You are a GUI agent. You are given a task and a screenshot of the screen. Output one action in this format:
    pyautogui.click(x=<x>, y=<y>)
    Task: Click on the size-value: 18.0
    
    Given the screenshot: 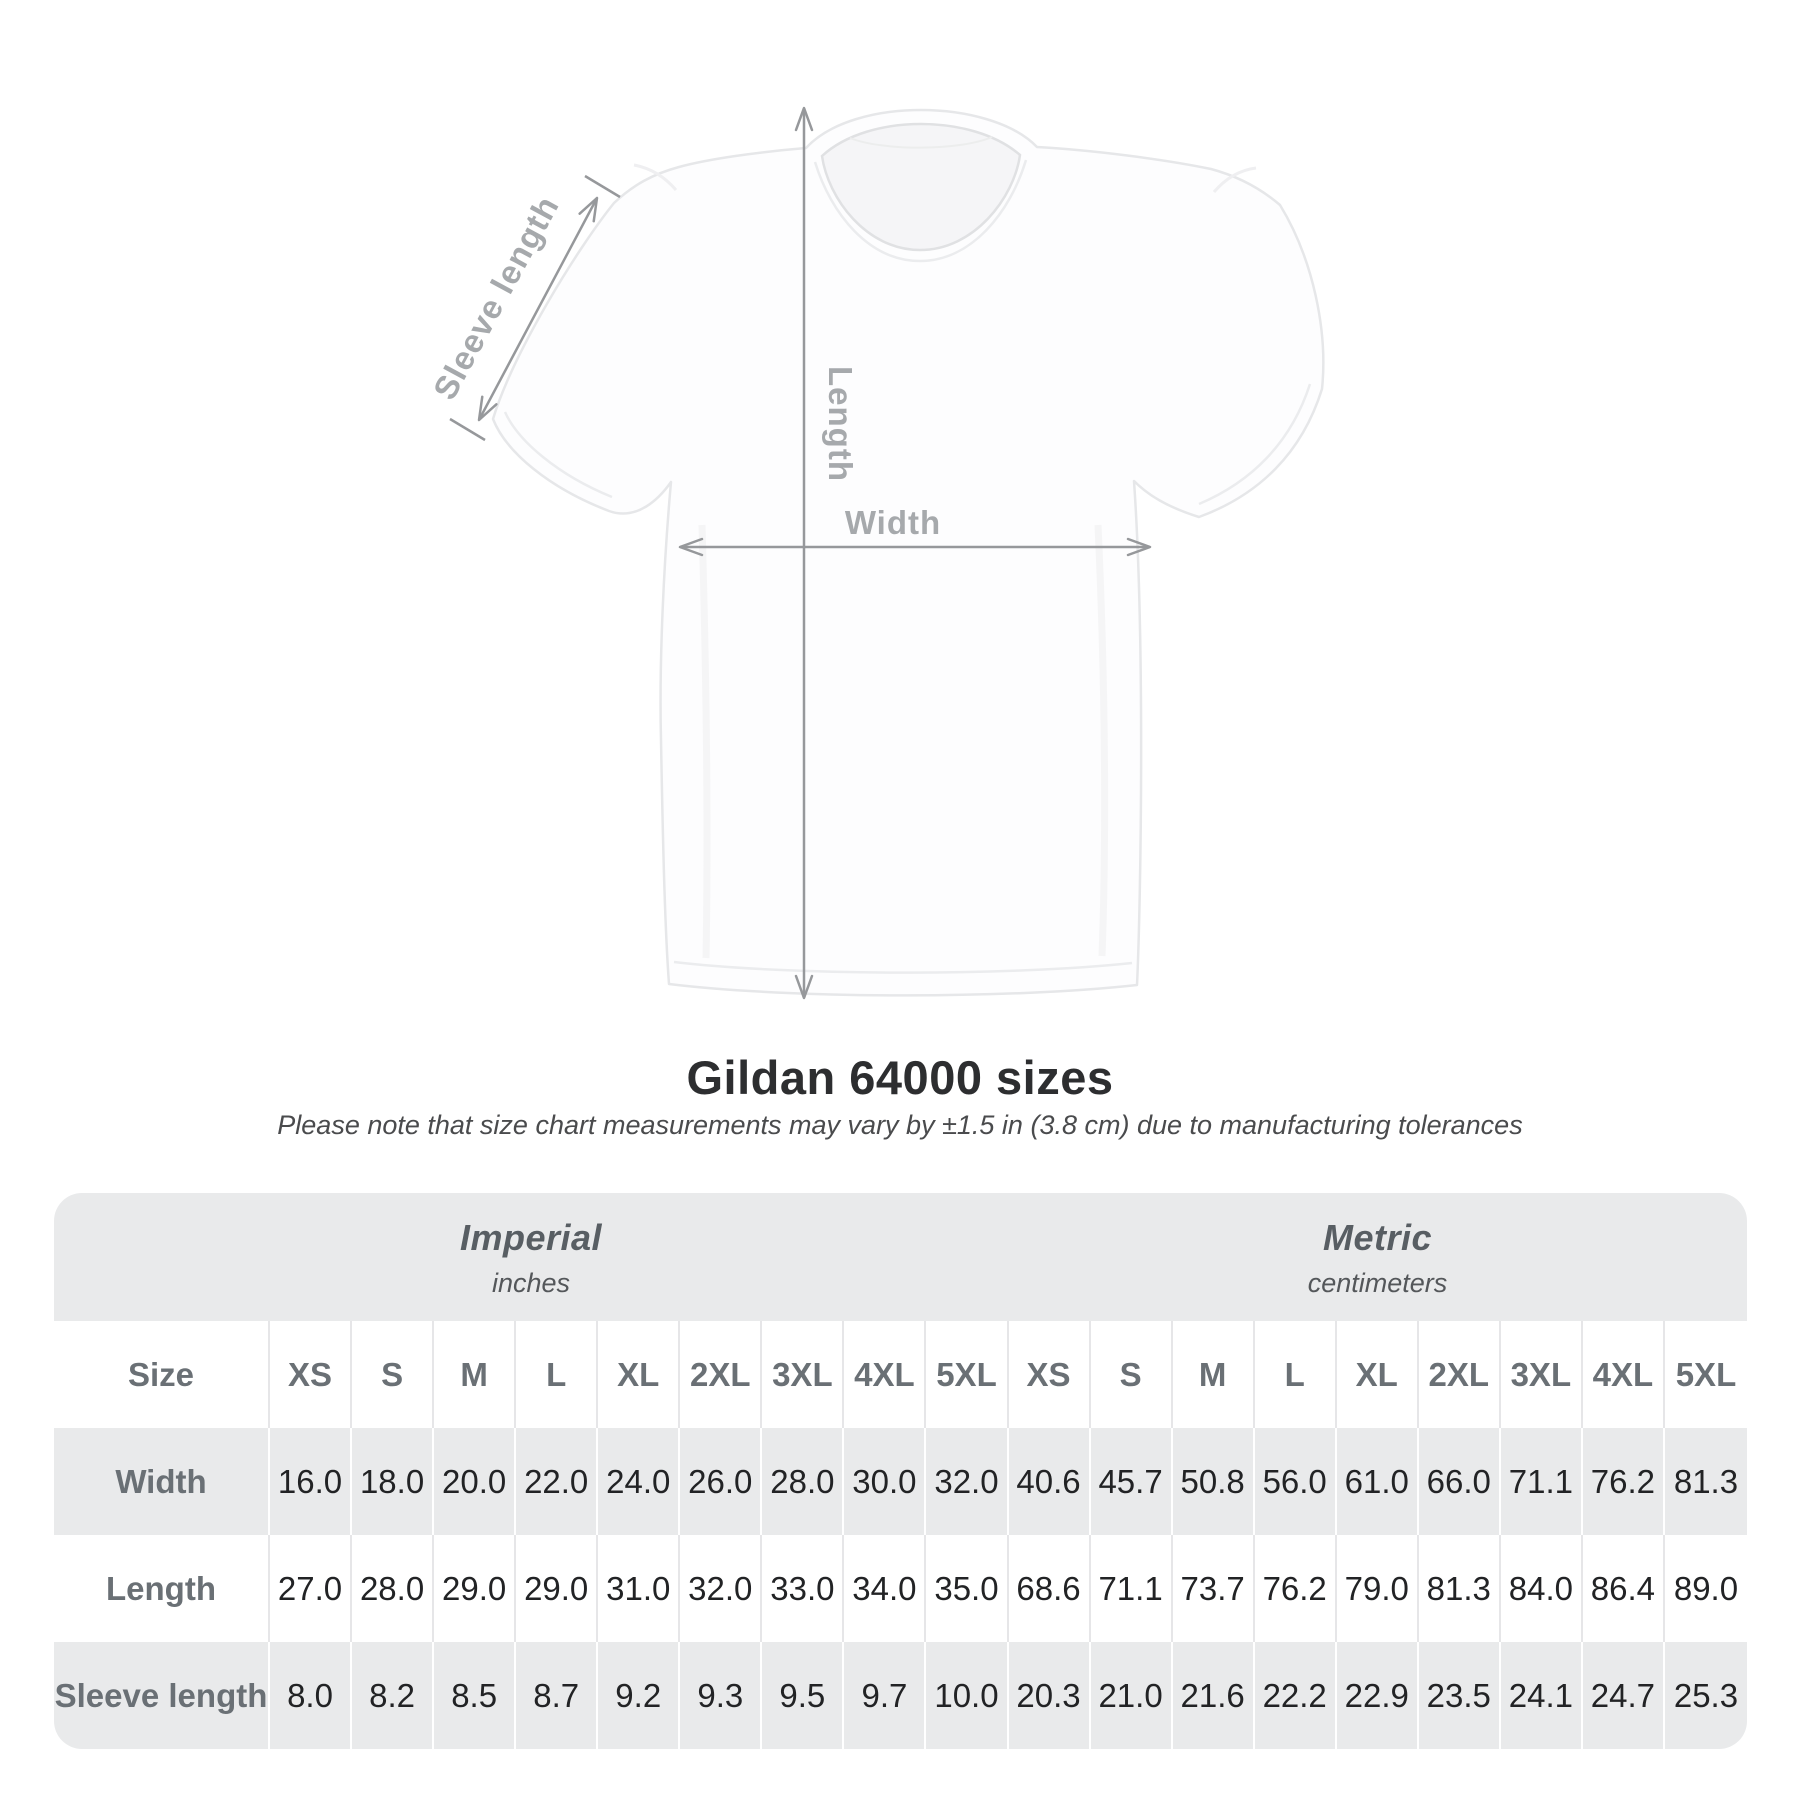 What is the action you would take?
    pyautogui.click(x=393, y=1481)
    